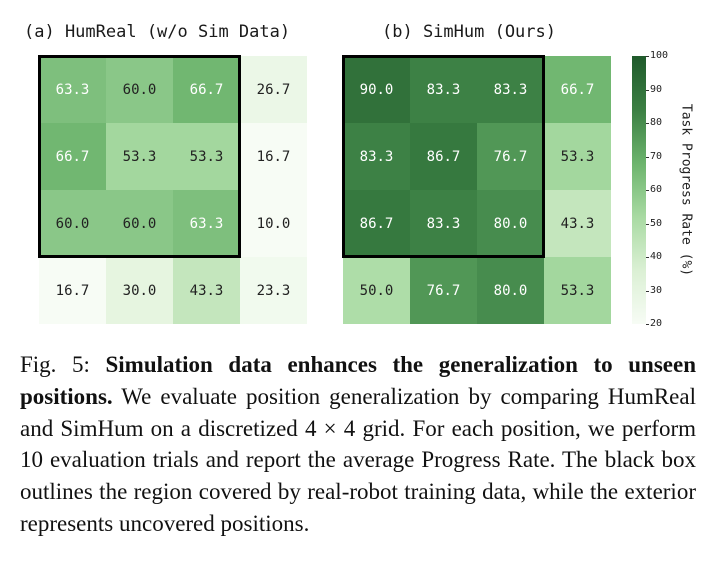  Describe the element at coordinates (656, 290) in the screenshot. I see `colorbar-tick-label: 30` at that location.